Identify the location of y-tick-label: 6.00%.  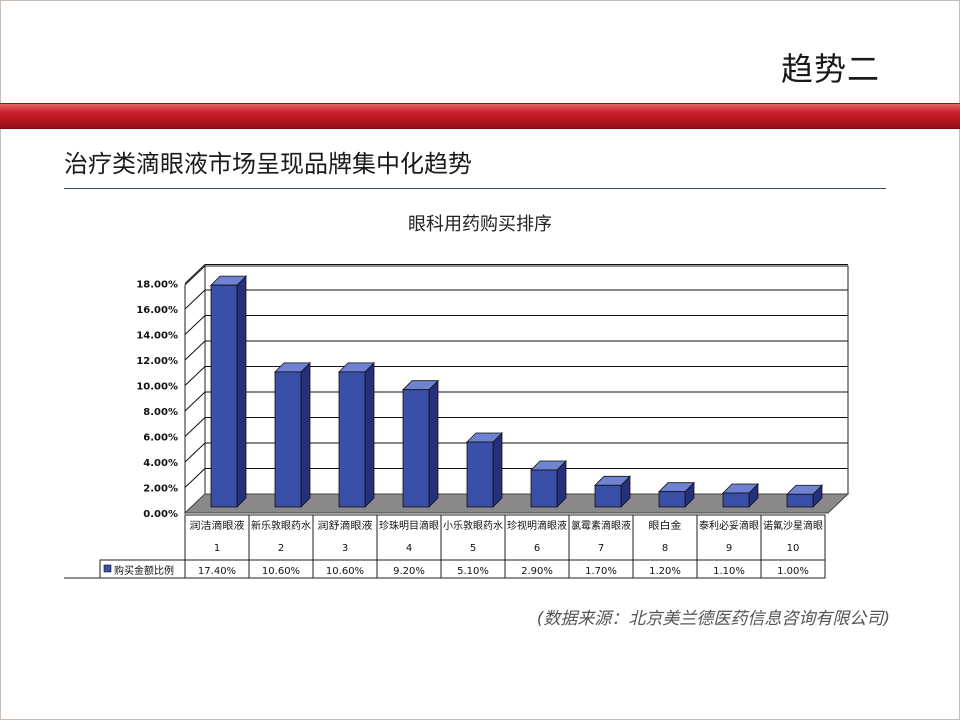
(160, 438).